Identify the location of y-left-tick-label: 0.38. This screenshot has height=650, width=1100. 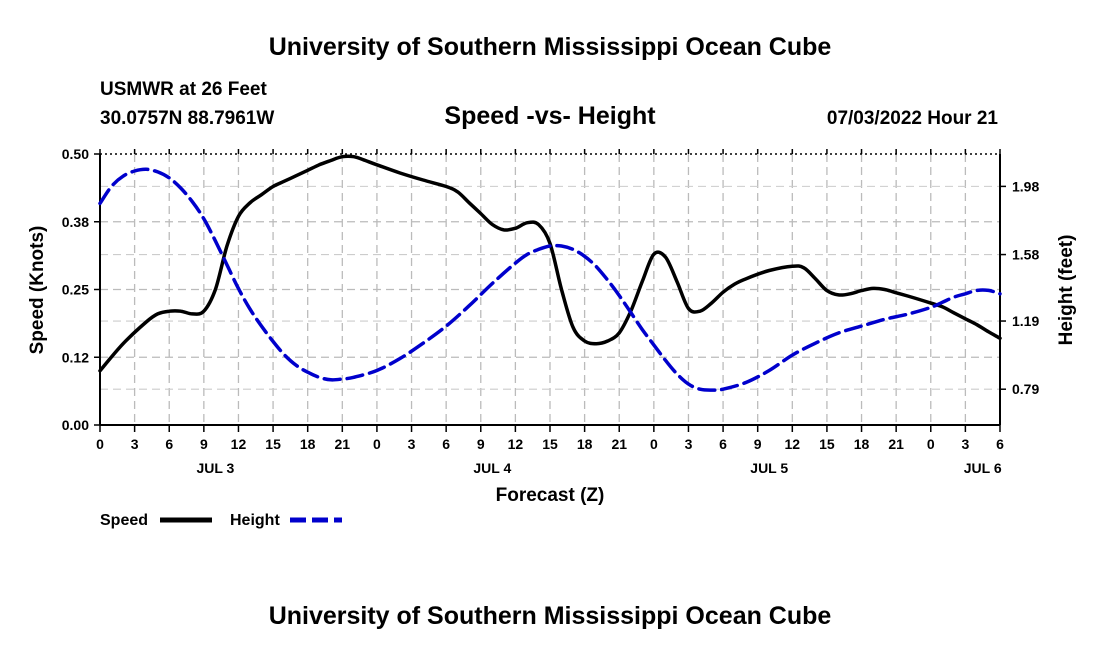
(75, 222).